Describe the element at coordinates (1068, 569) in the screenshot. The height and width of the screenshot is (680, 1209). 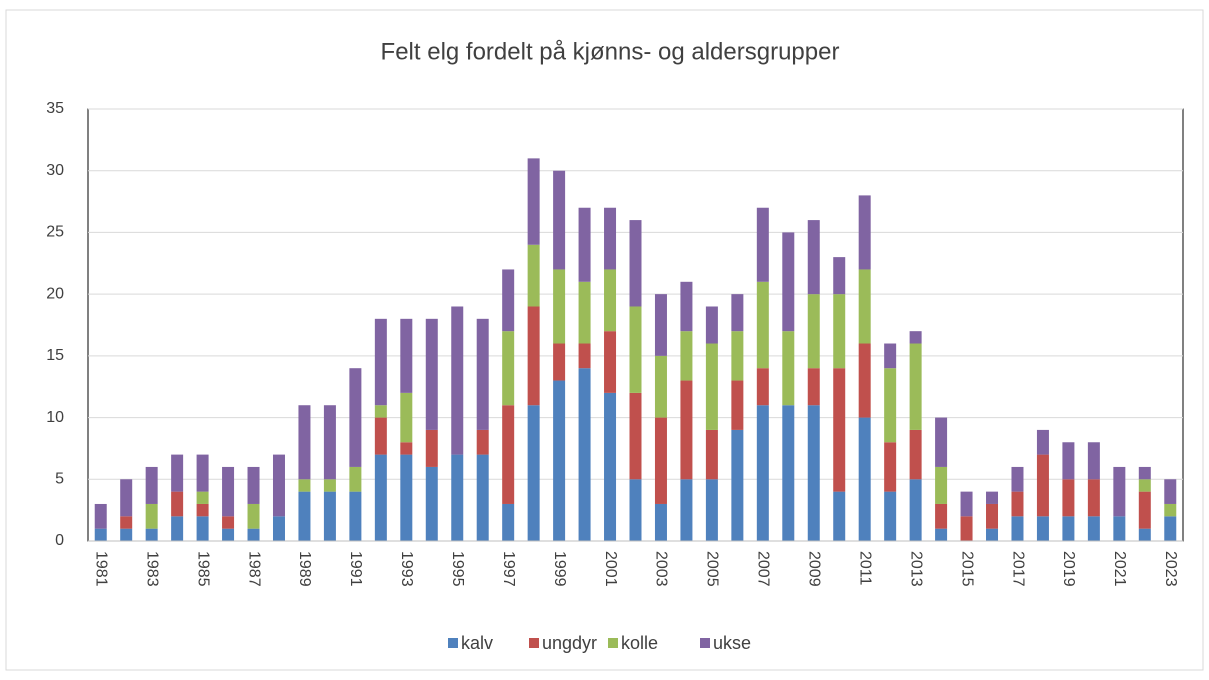
I see `x-tick-label: 2019` at that location.